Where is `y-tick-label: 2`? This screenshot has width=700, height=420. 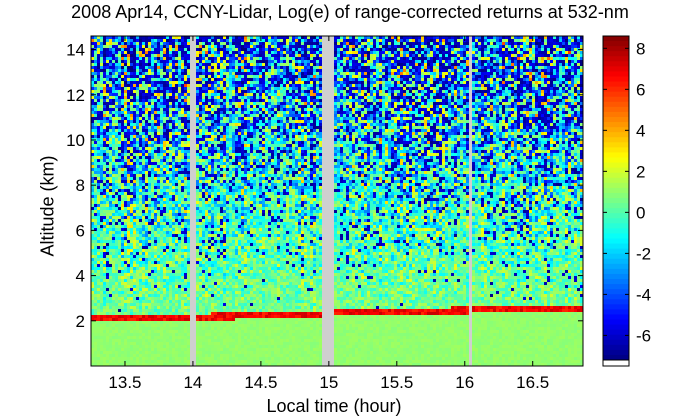
y-tick-label: 2 is located at coordinates (80, 321).